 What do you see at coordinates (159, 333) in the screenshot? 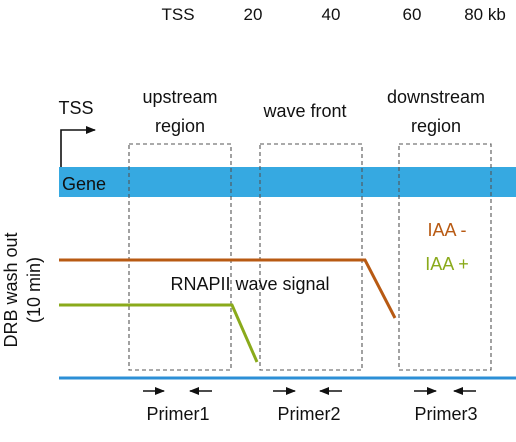
I see `iaa-plus-signal-line` at bounding box center [159, 333].